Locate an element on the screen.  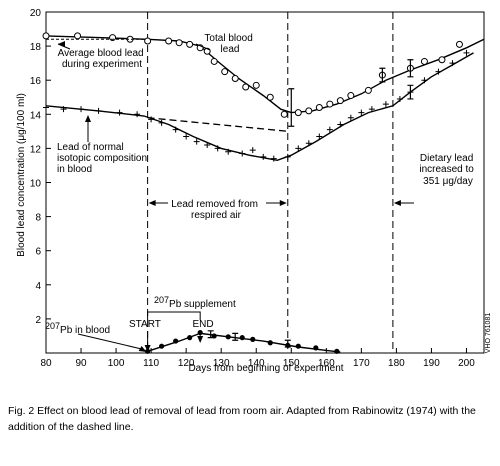
x-tick-label: 180 is located at coordinates (396, 363).